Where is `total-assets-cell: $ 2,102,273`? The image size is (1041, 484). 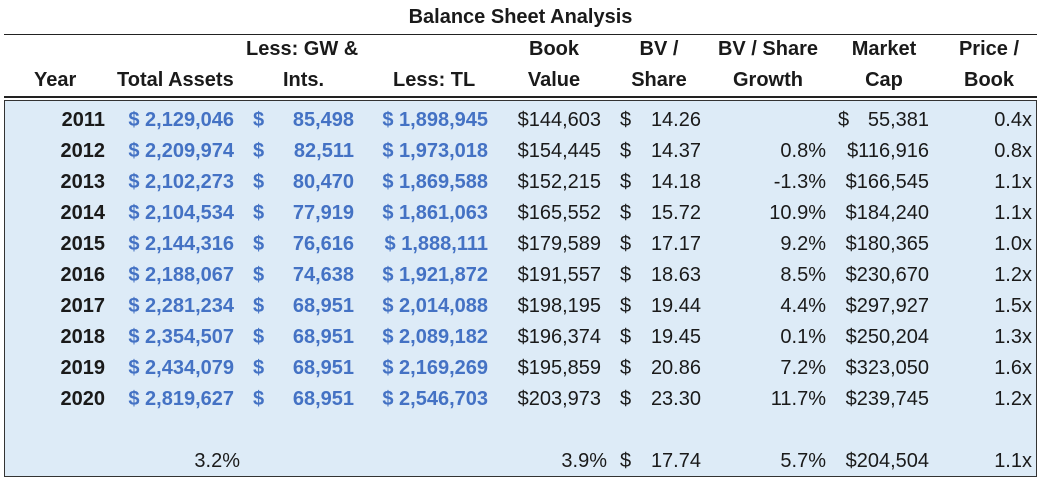
total-assets-cell: $ 2,102,273 is located at coordinates (181, 182).